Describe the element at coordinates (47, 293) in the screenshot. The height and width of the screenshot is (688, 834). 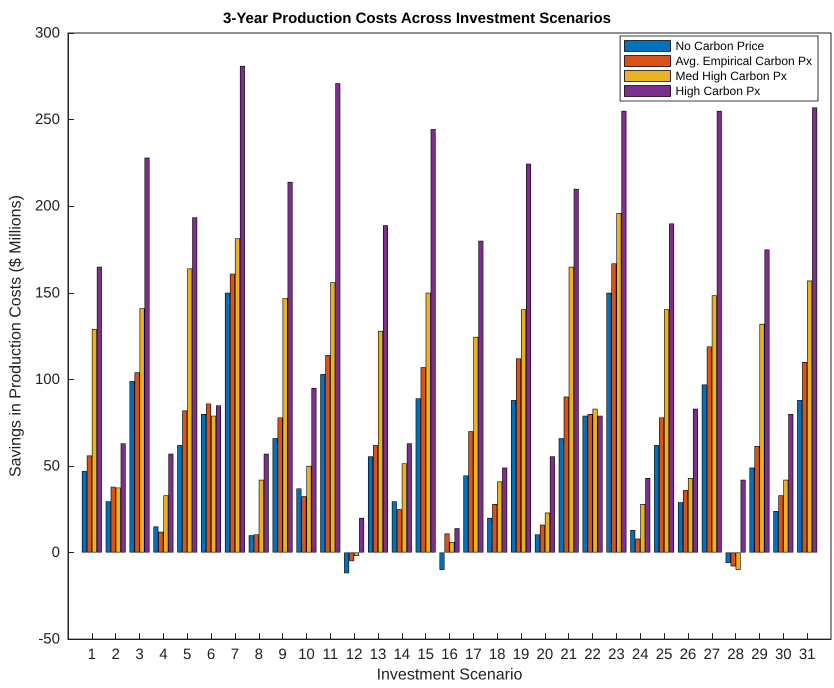
I see `y-tick-label: 150` at that location.